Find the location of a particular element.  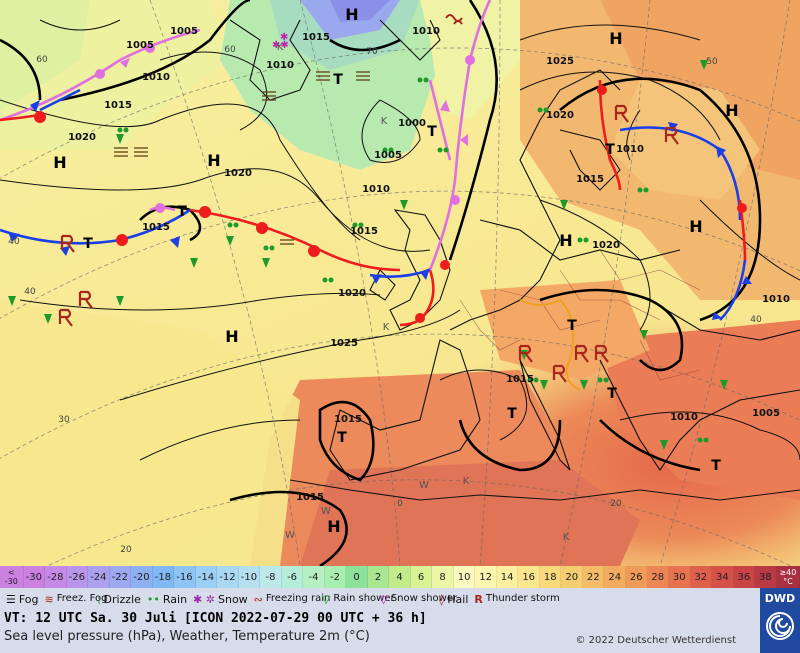

rain-shower-icon: ▽ is located at coordinates (326, 599).